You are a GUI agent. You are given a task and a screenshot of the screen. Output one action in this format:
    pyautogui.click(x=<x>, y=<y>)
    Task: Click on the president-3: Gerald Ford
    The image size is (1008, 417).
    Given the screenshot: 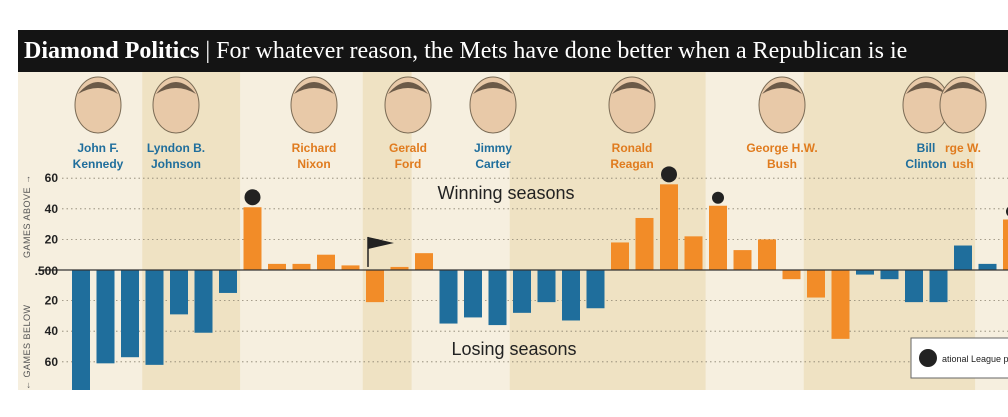 What is the action you would take?
    pyautogui.click(x=408, y=123)
    